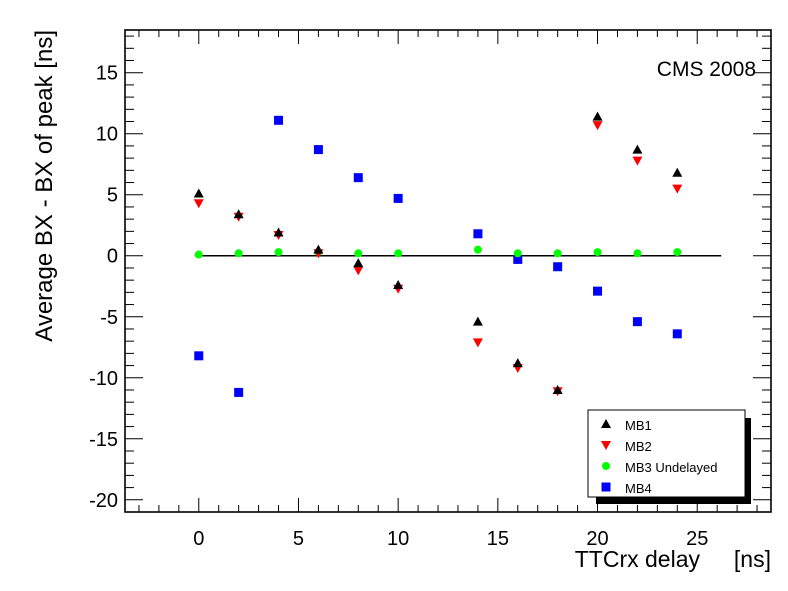  I want to click on y-tick-label: 10, so click(107, 135).